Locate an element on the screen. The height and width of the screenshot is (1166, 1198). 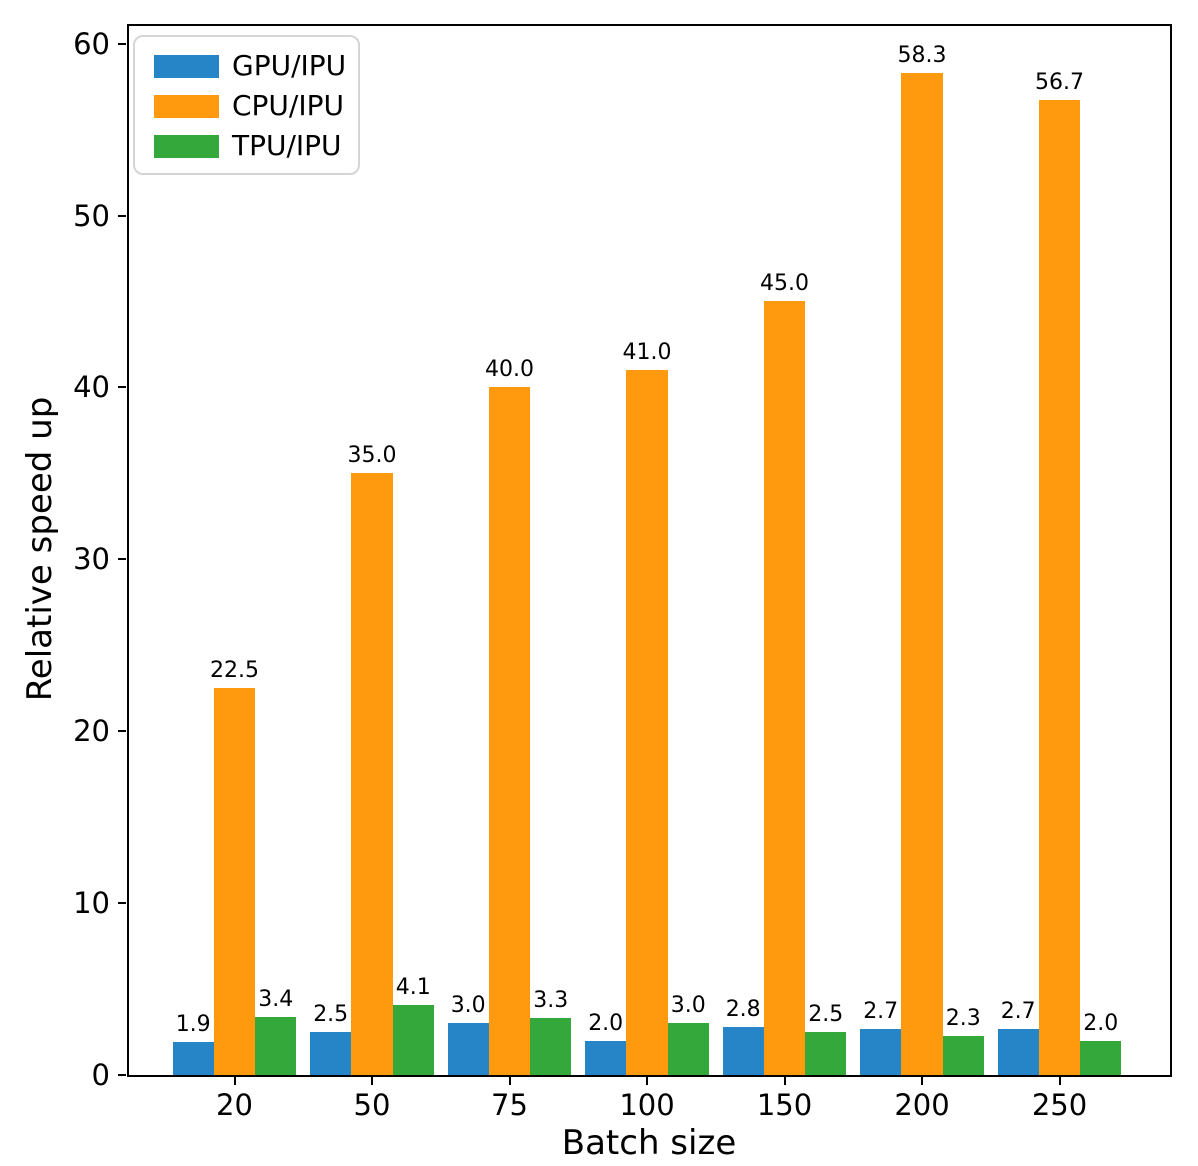
y-tick-label: 60 is located at coordinates (91, 43).